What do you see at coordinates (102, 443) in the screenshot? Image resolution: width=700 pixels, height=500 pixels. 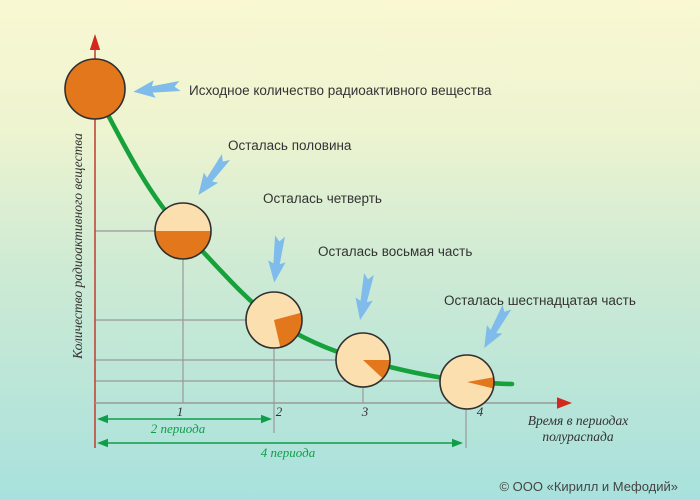 I see `bracket-4-left-arrowhead-icon` at bounding box center [102, 443].